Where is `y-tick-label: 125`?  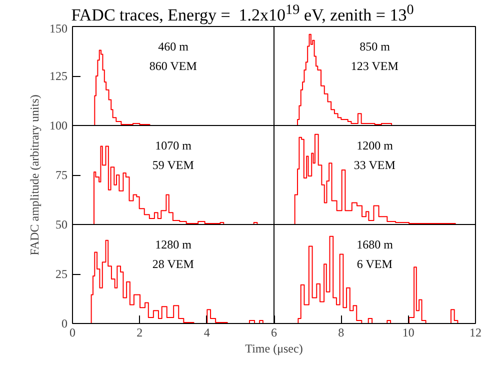 y-tick-label: 125 is located at coordinates (59, 76).